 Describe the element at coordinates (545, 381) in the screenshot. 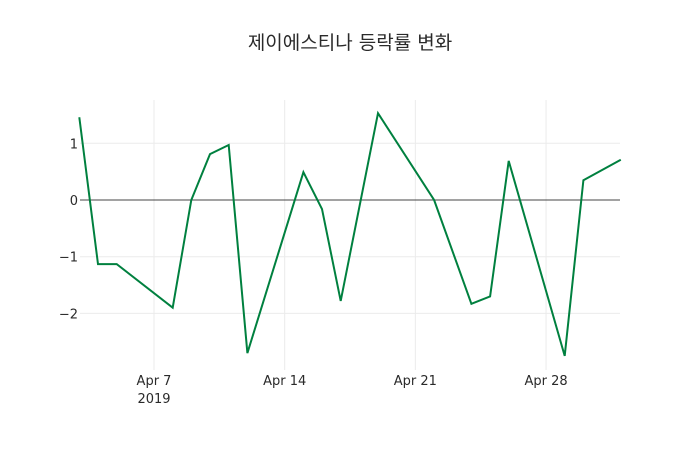

I see `x-tick-label: Apr 28` at that location.